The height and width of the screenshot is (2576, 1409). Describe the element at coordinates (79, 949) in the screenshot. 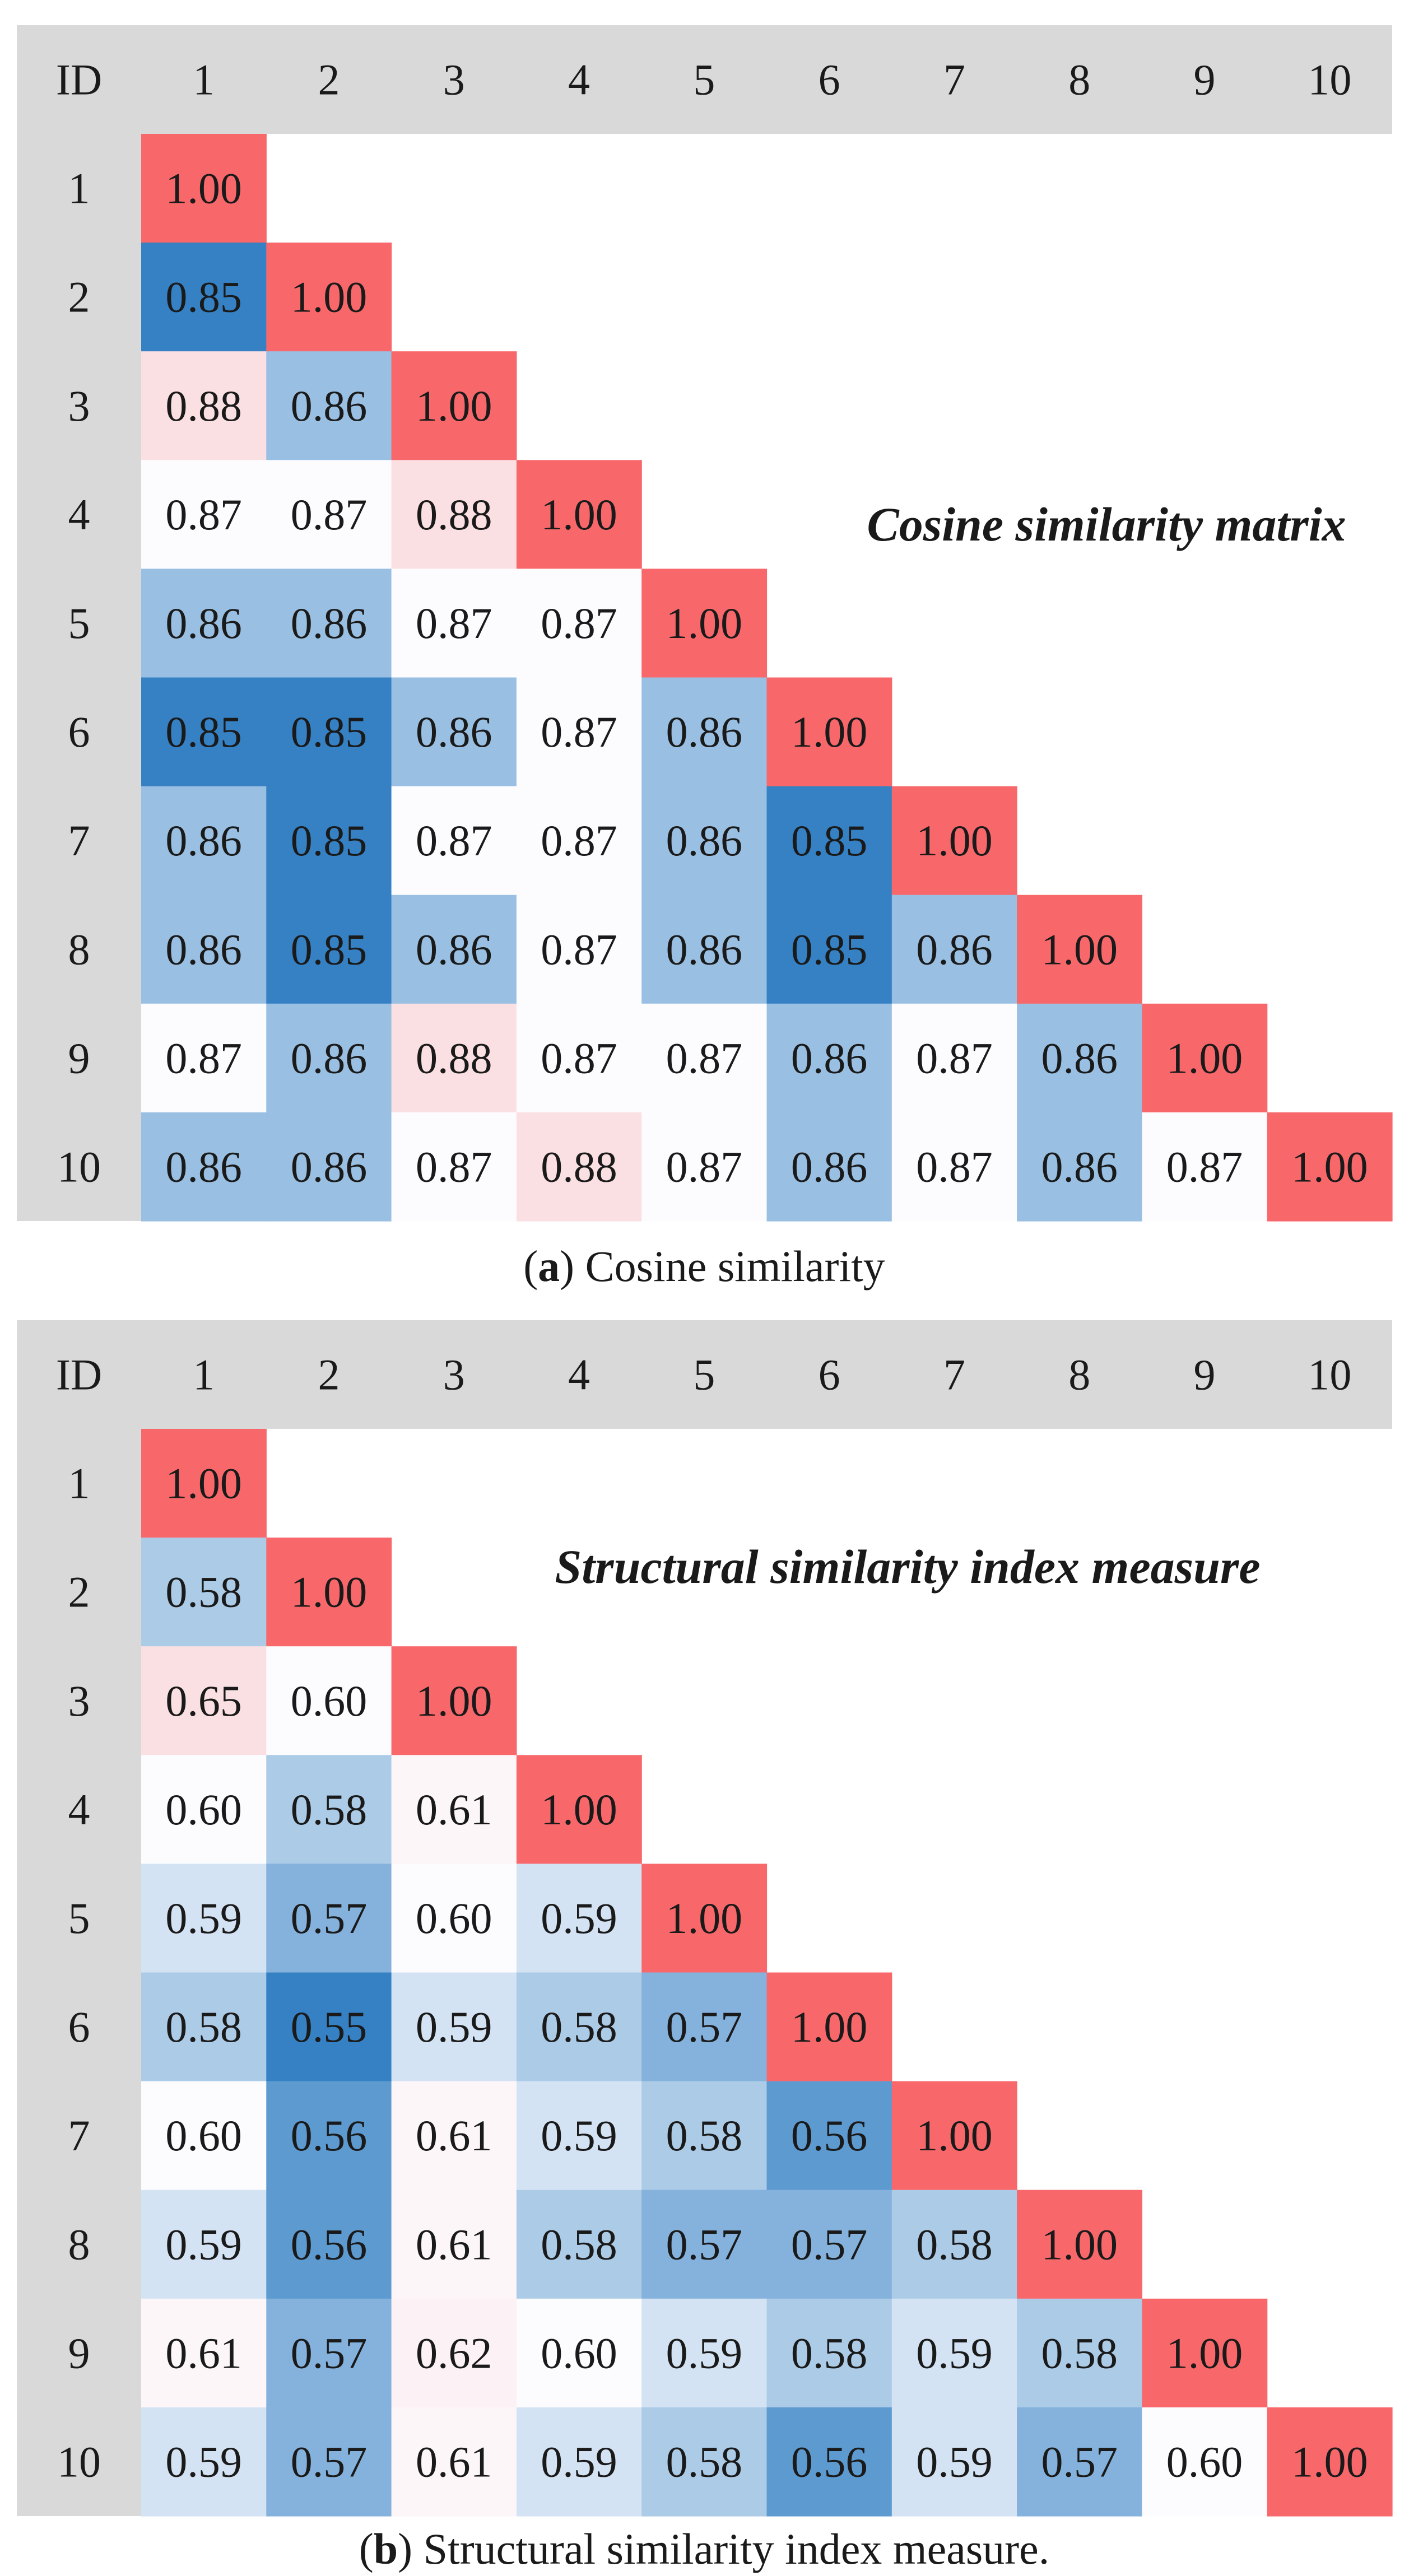

I see `row-label: 8` at that location.